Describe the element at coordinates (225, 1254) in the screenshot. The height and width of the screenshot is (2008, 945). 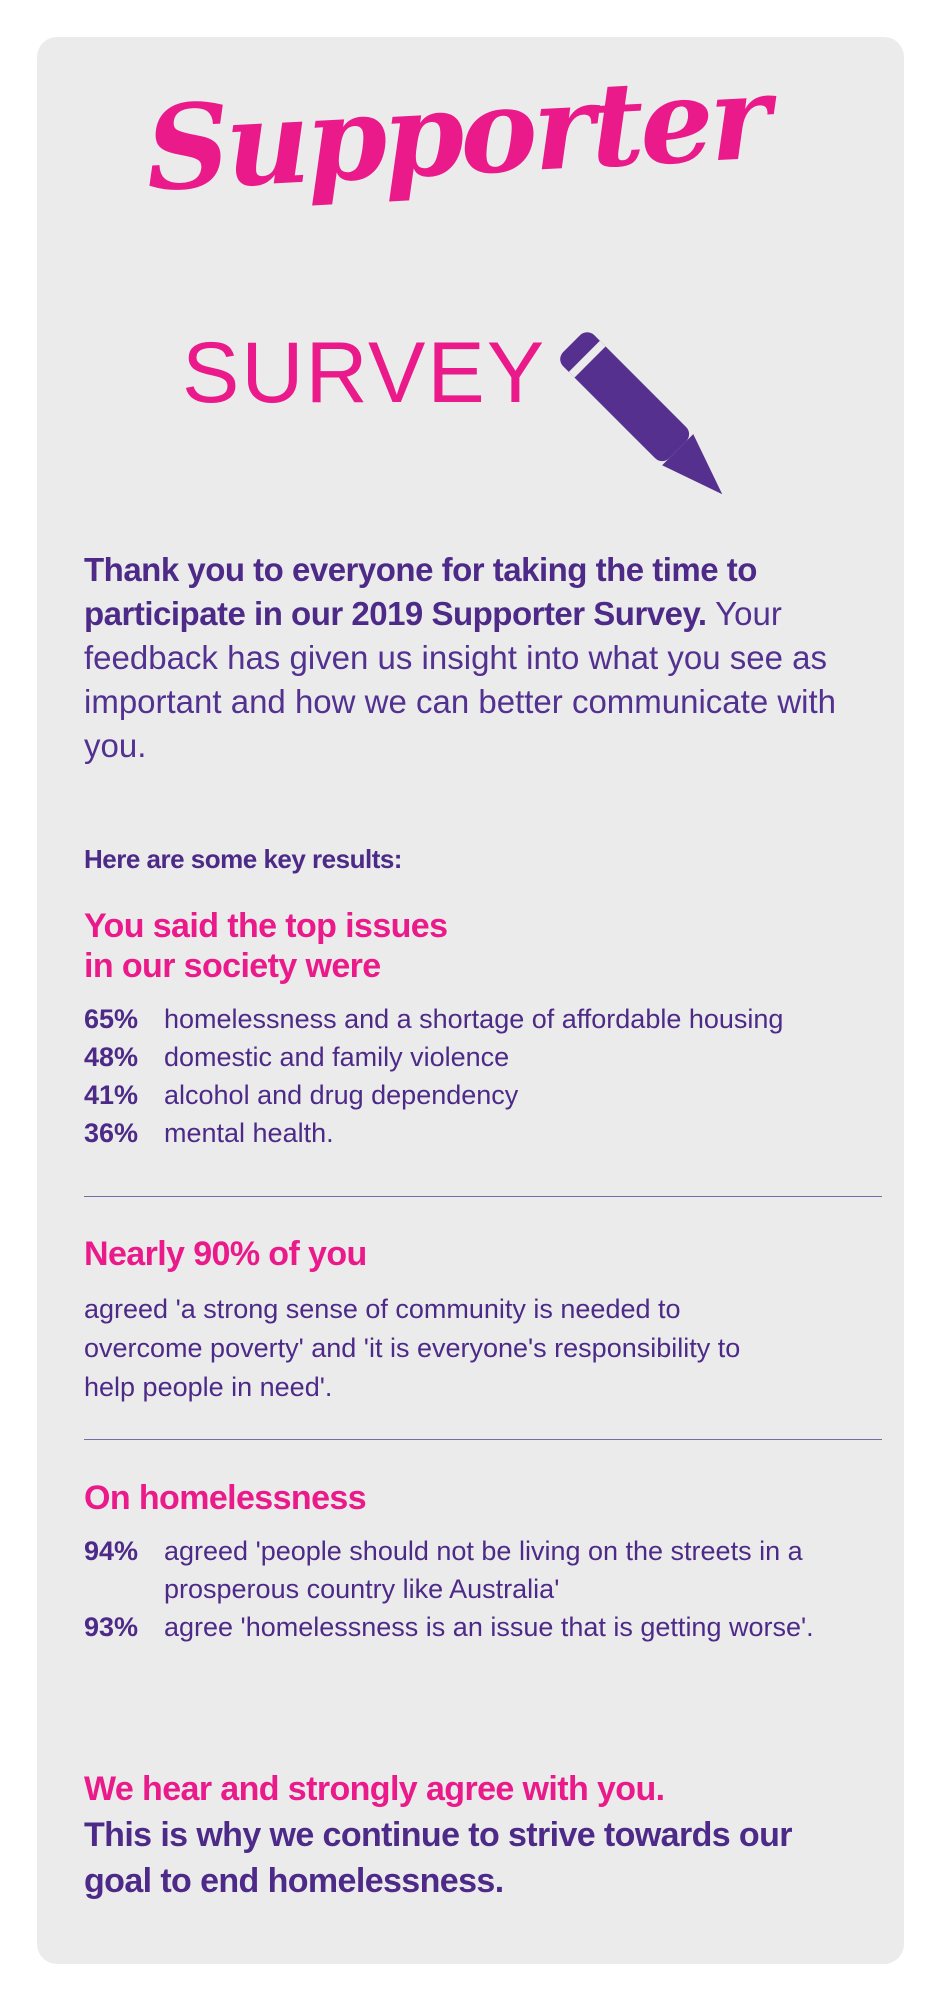
I see `community-heading: Nearly 90% of you` at that location.